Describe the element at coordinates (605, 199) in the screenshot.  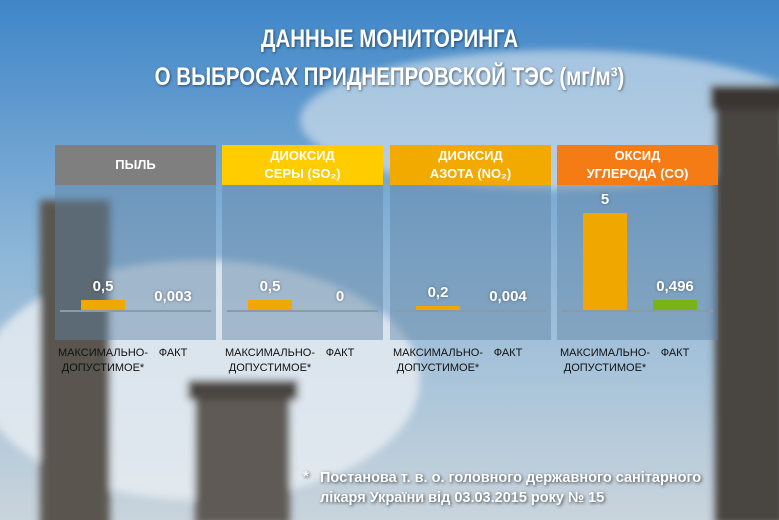
I see `value-label: 5` at that location.